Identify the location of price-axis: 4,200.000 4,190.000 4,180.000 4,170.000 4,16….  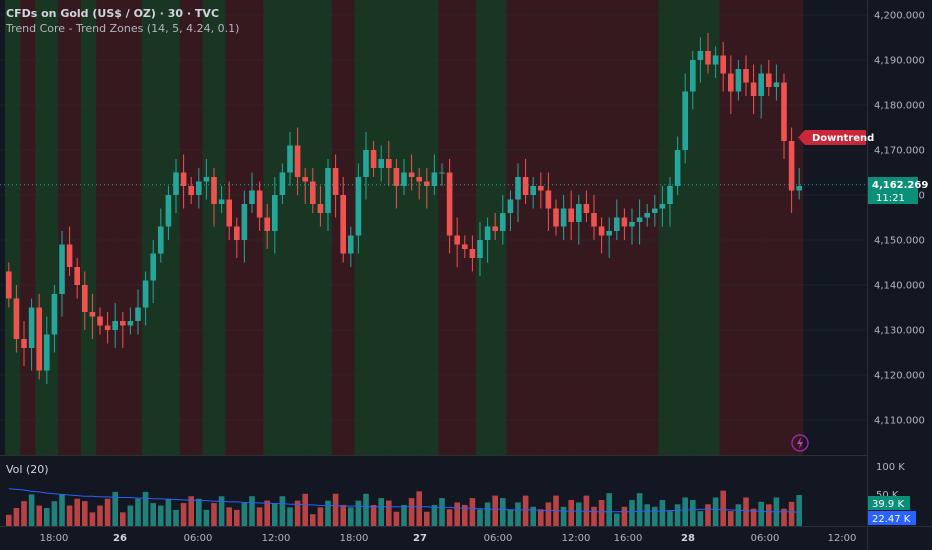
(899, 219).